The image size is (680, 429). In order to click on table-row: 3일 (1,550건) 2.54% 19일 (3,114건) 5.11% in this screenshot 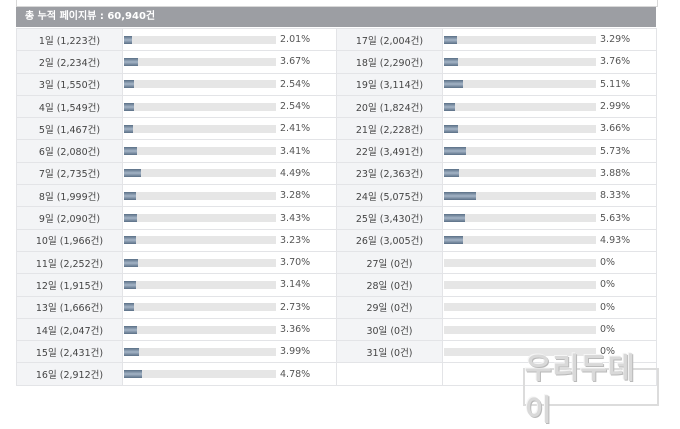, I will do `click(336, 84)`.